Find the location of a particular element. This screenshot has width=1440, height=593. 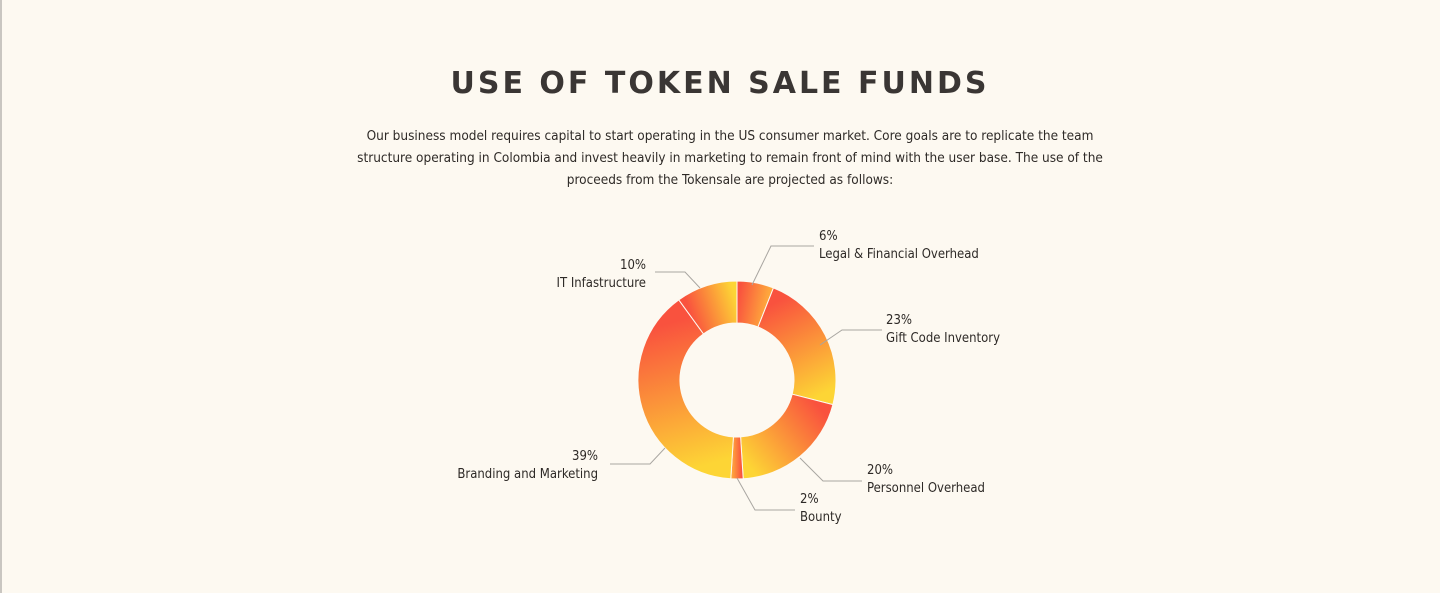

slice-value-label-0: 6% is located at coordinates (828, 236).